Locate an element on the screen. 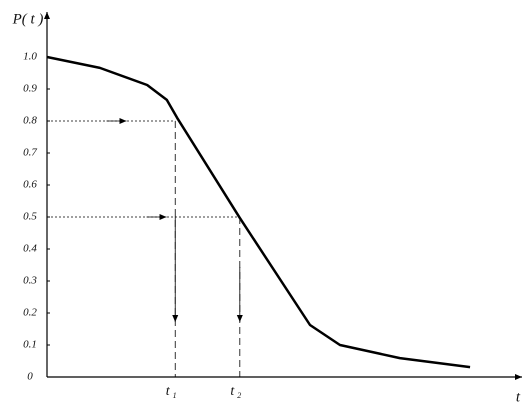 This screenshot has height=414, width=529. y-tick-label: 0.6 is located at coordinates (30, 185).